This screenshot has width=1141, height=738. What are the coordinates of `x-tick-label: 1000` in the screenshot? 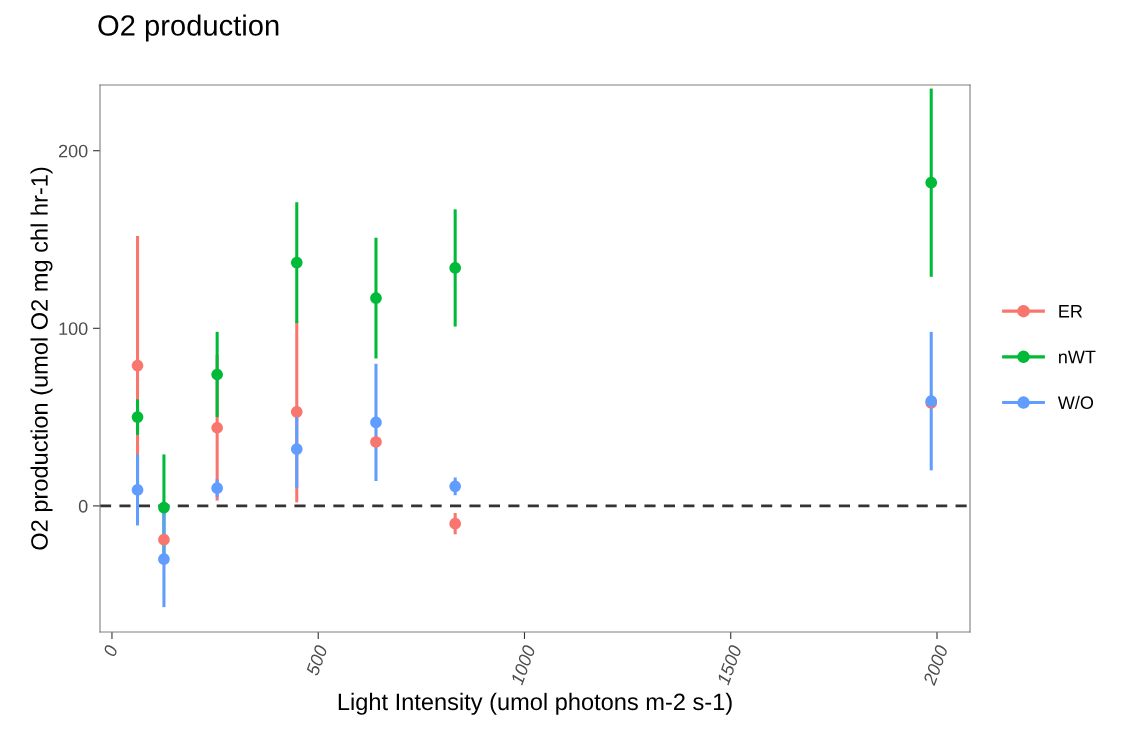 It's located at (523, 665).